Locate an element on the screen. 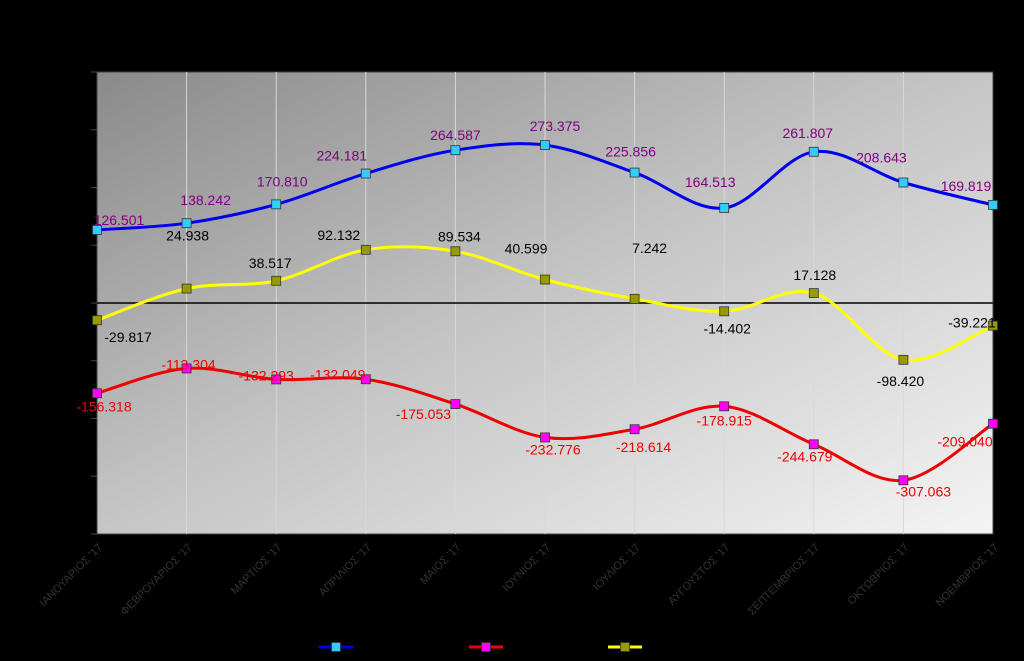 The image size is (1024, 661). data-label: 24.938 is located at coordinates (187, 236).